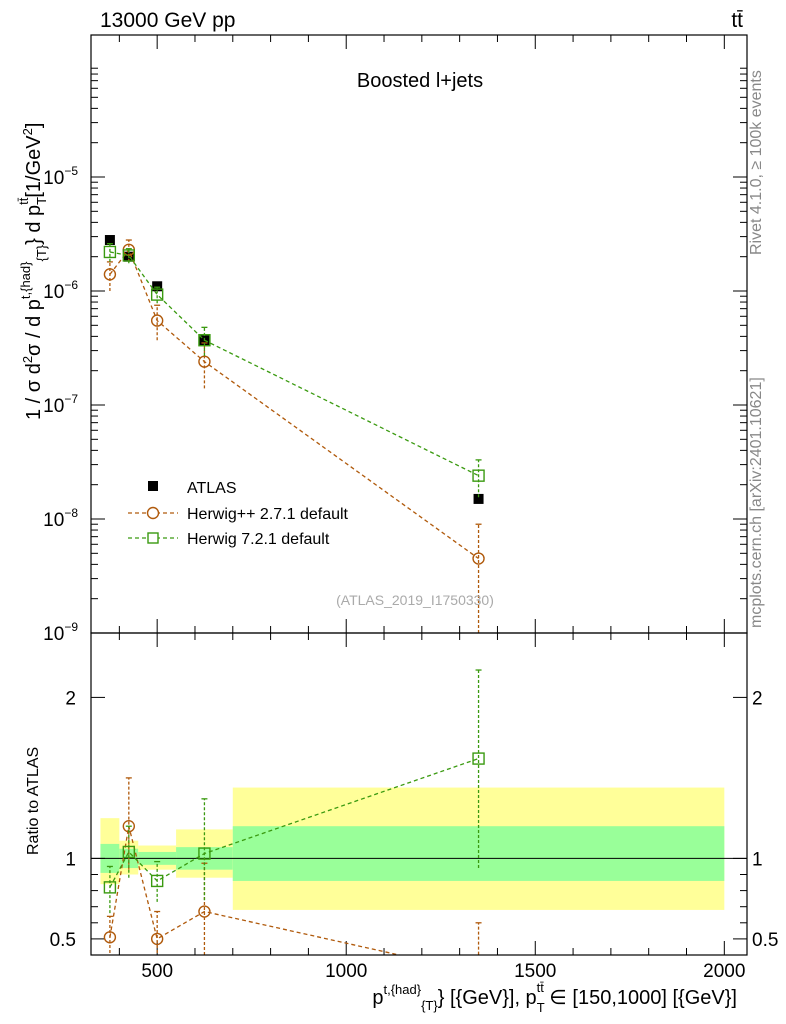 The image size is (786, 1024). I want to click on header-left-title: 13000 GeV pp, so click(167, 20).